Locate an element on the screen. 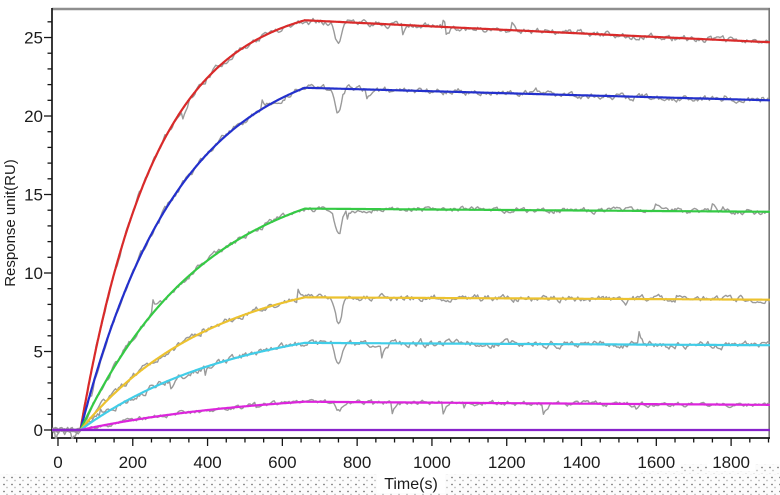 This screenshot has height=495, width=780. y-tick-label: 0 is located at coordinates (38, 430).